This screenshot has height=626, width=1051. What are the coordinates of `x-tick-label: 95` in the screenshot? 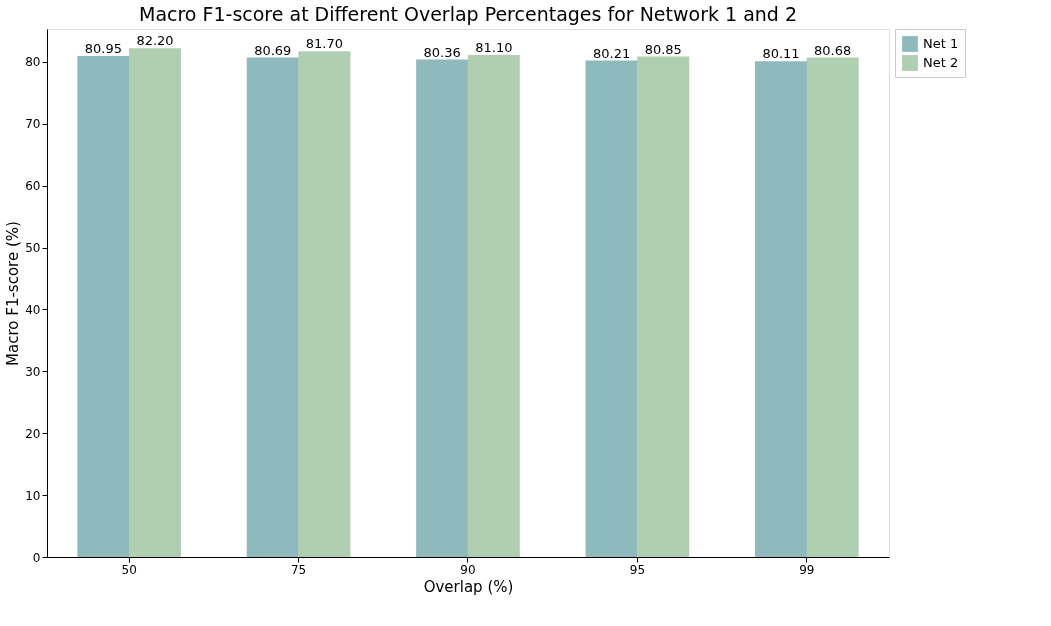 It's located at (637, 569).